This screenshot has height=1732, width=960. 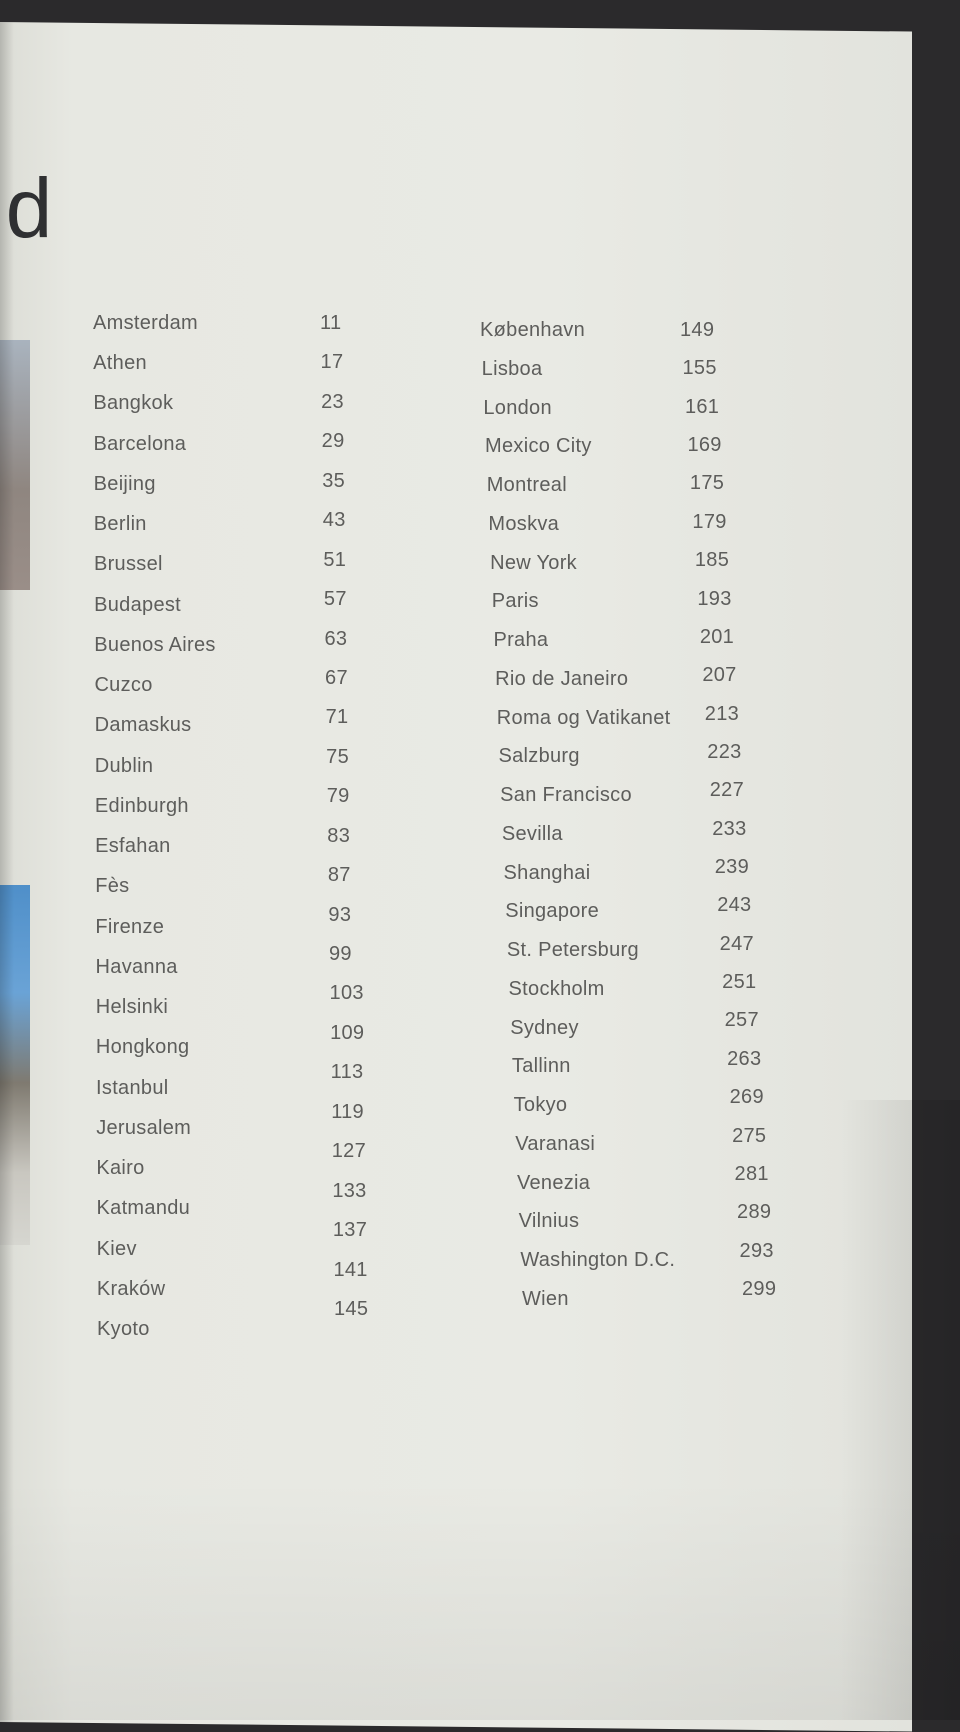 I want to click on toc-city-name: Moskva, so click(x=524, y=523).